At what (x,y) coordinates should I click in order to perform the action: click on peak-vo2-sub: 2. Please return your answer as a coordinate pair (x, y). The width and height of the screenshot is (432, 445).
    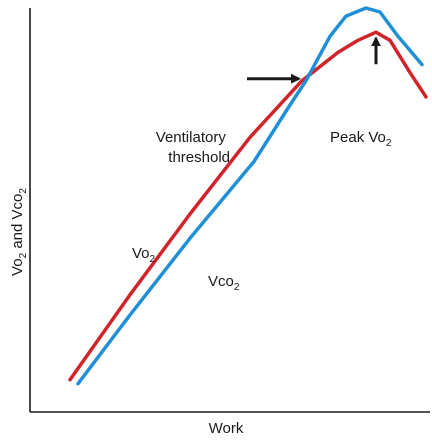
    Looking at the image, I should click on (389, 143).